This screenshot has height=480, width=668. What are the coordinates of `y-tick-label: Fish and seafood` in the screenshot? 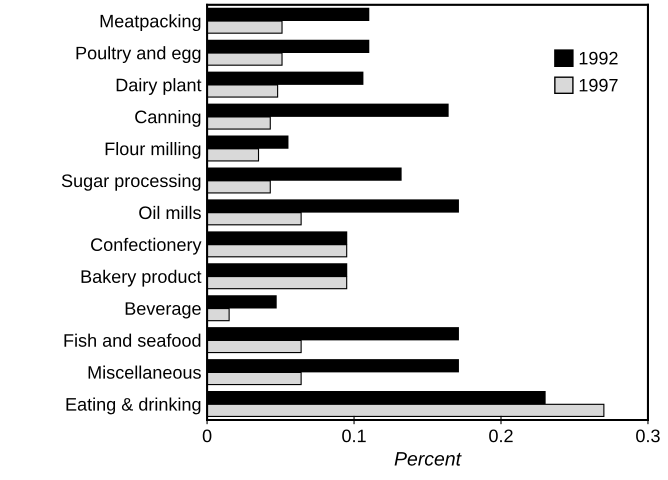 It's located at (132, 340).